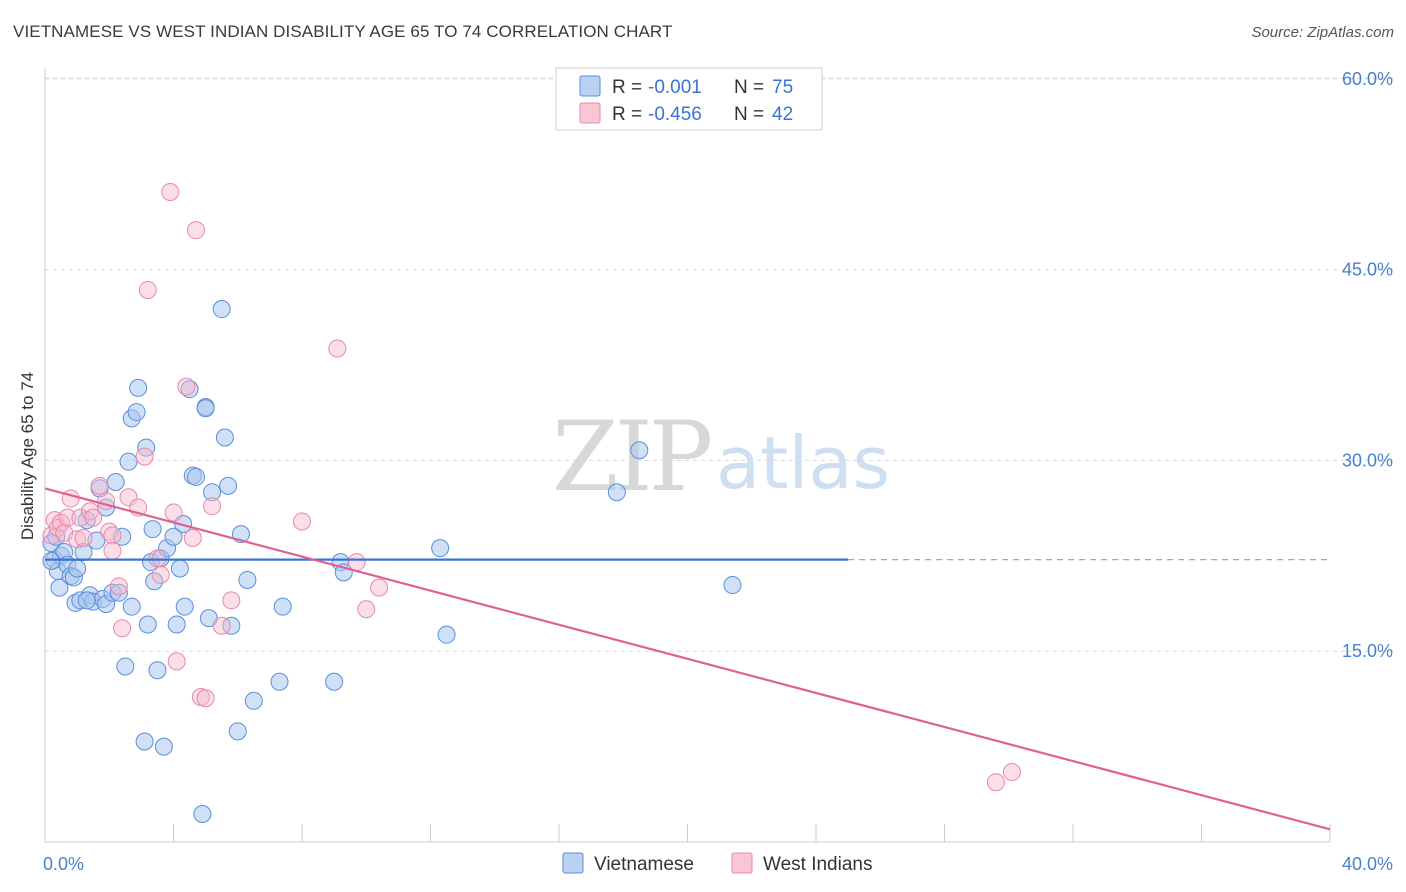 This screenshot has width=1406, height=892. Describe the element at coordinates (573, 863) in the screenshot. I see `bottom-legend-swatch-vietnamese` at that location.